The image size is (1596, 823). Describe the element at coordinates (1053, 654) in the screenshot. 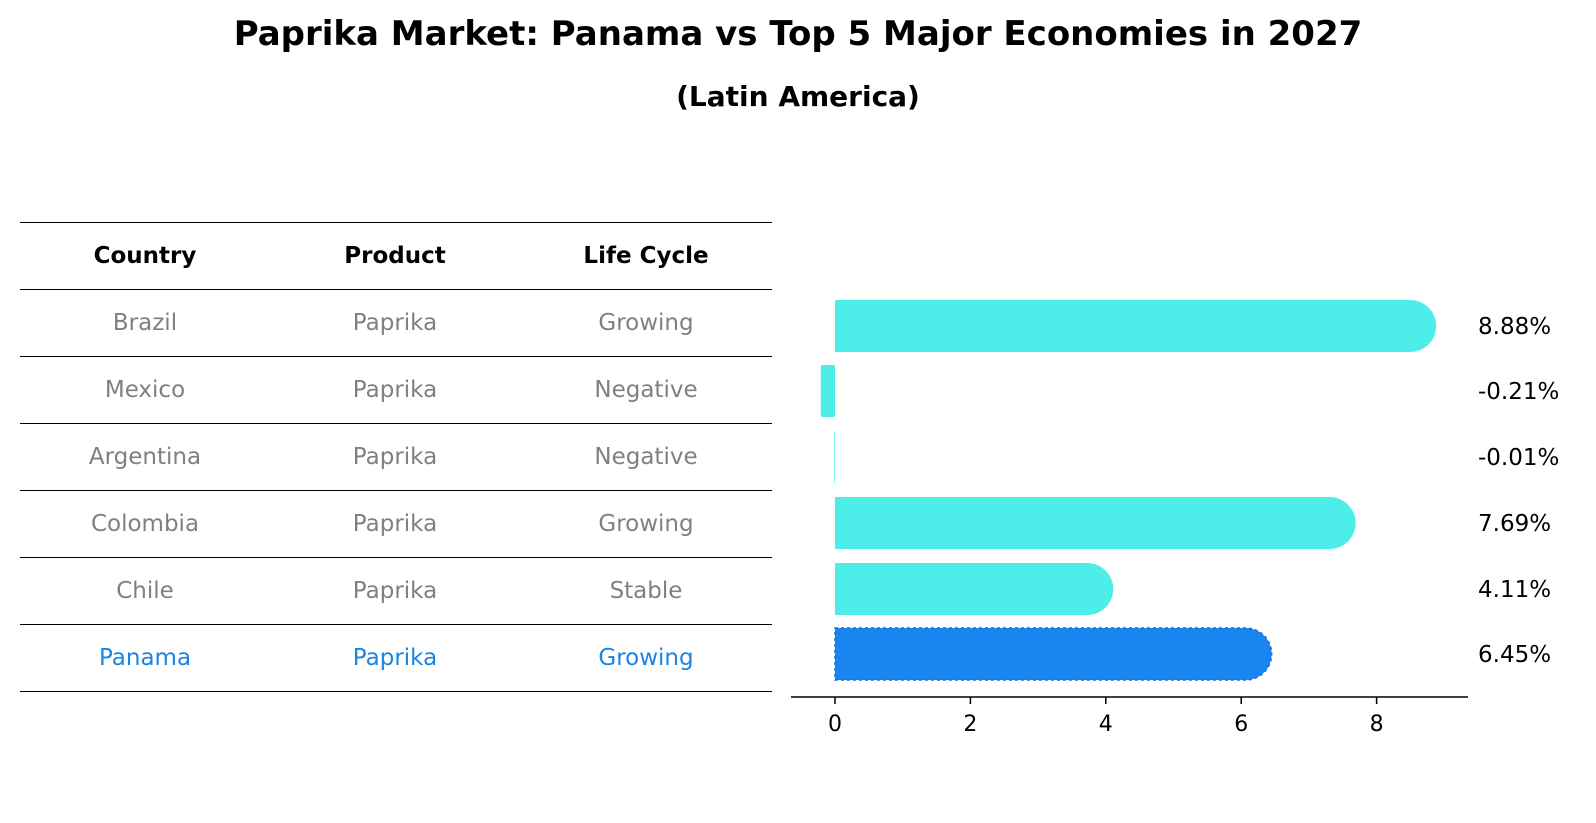

I see `bar-panama` at that location.